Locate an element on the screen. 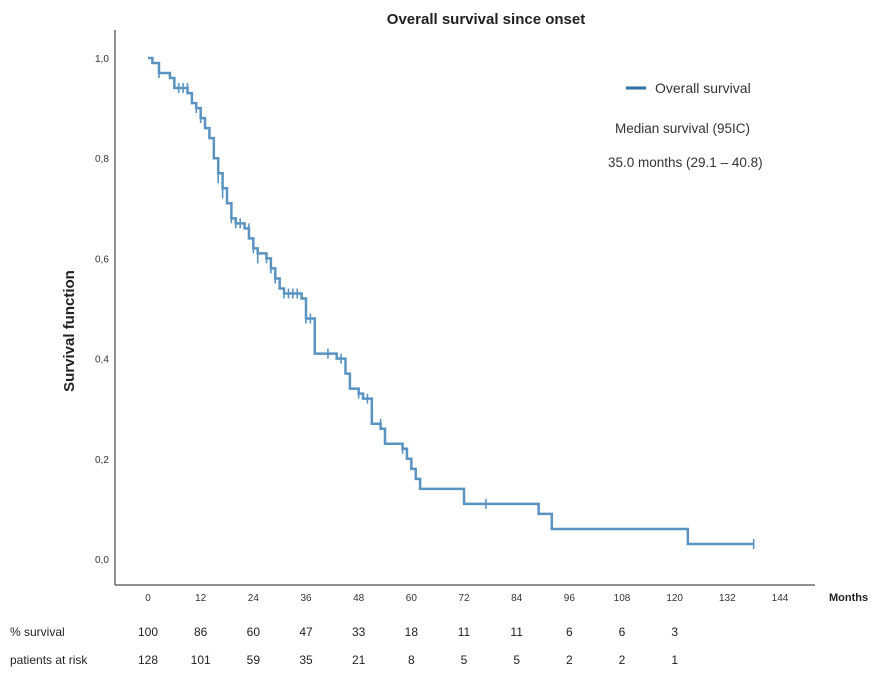 The width and height of the screenshot is (876, 673). median-survival-label: Median survival (95IC) is located at coordinates (682, 128).